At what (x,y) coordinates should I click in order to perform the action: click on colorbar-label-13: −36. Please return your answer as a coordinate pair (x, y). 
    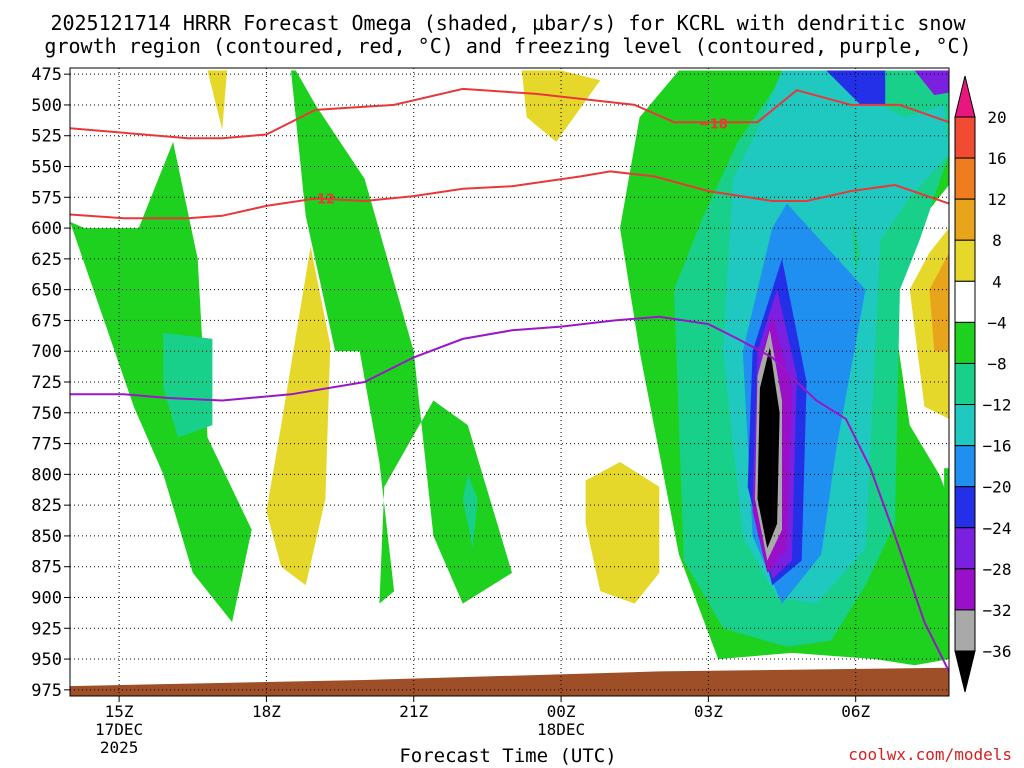
    Looking at the image, I should click on (997, 651).